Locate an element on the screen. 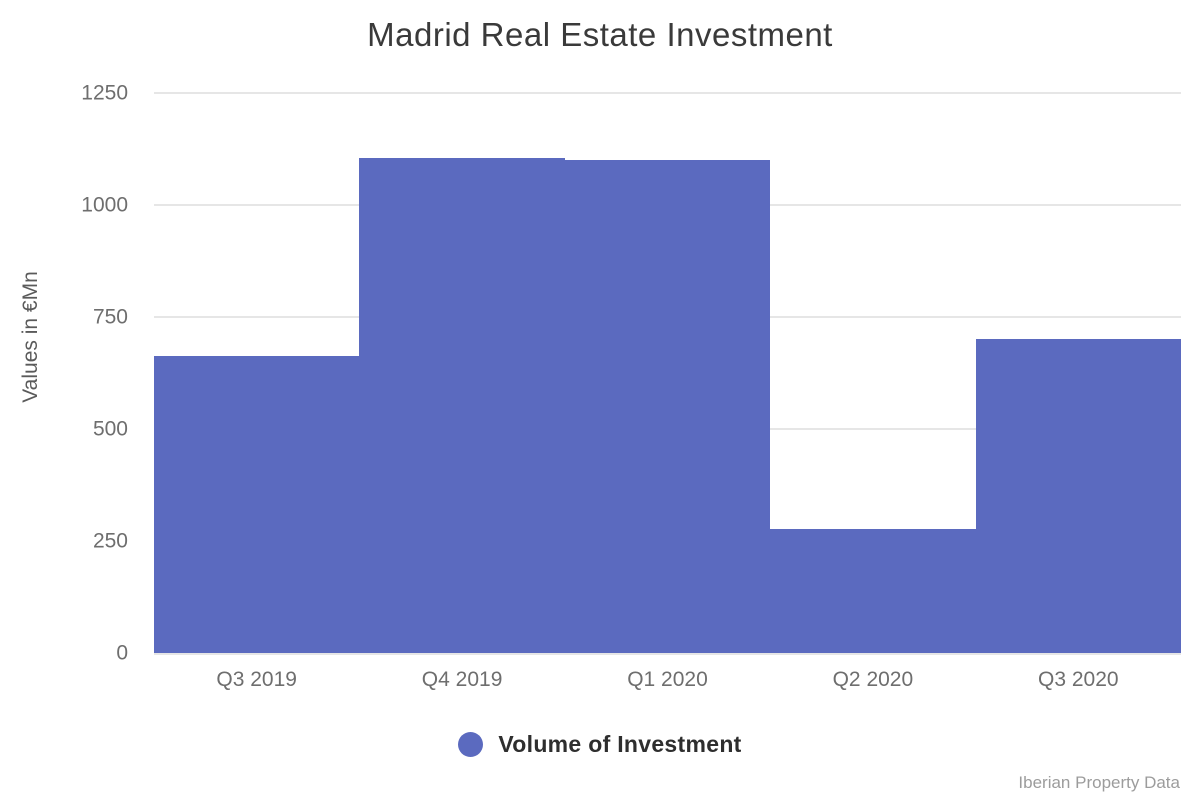 The image size is (1200, 800). y-tick-label-750: 750 is located at coordinates (110, 317).